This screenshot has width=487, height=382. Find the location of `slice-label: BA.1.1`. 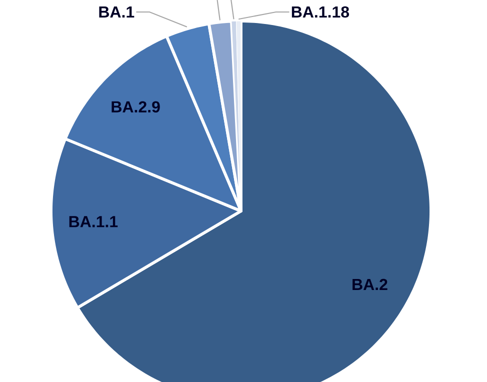

slice-label: BA.1.1 is located at coordinates (93, 222).